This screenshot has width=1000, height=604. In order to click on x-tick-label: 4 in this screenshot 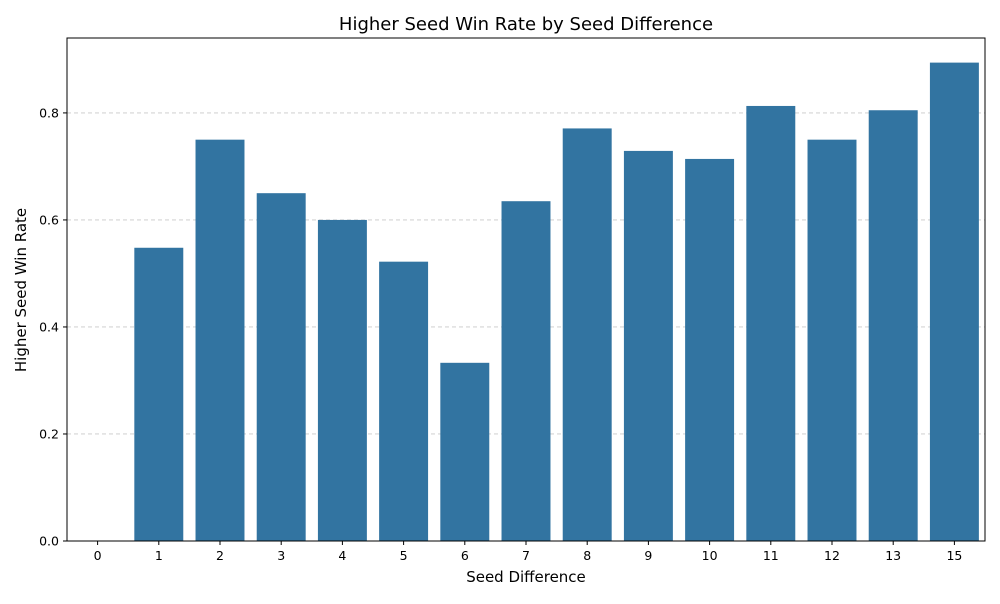, I will do `click(342, 555)`.